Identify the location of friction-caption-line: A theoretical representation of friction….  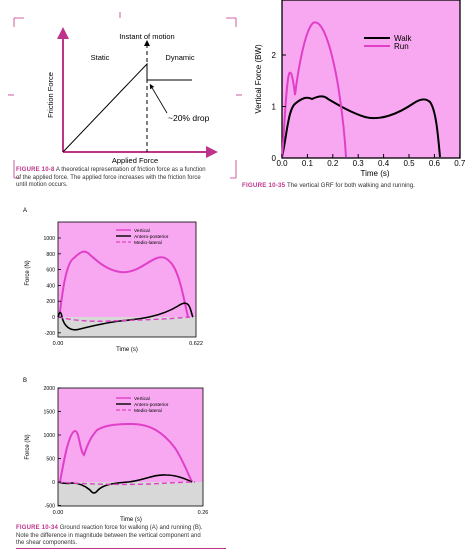
(130, 170).